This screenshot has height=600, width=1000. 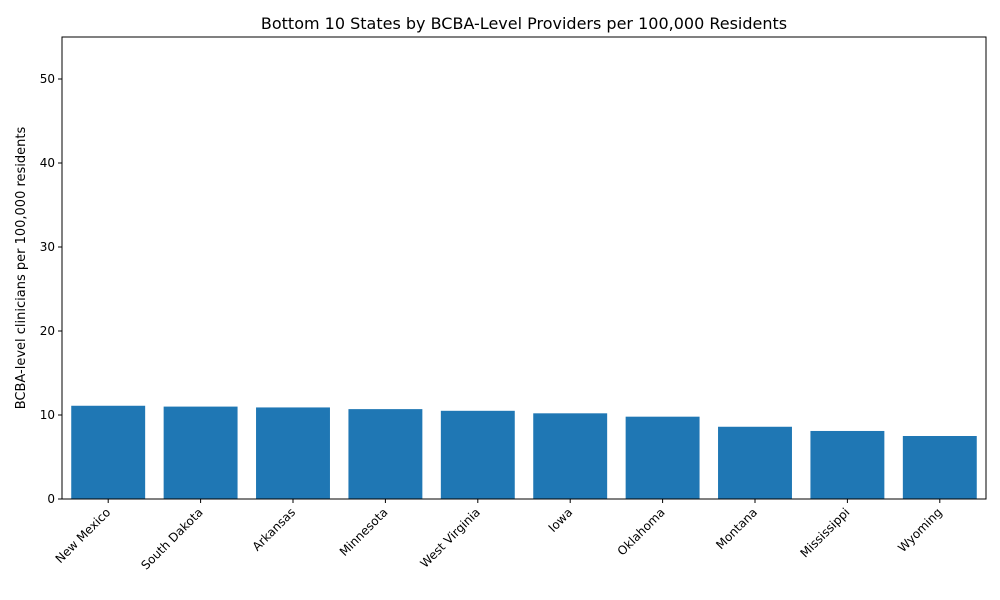 I want to click on y-tick-label: 40, so click(x=47, y=163).